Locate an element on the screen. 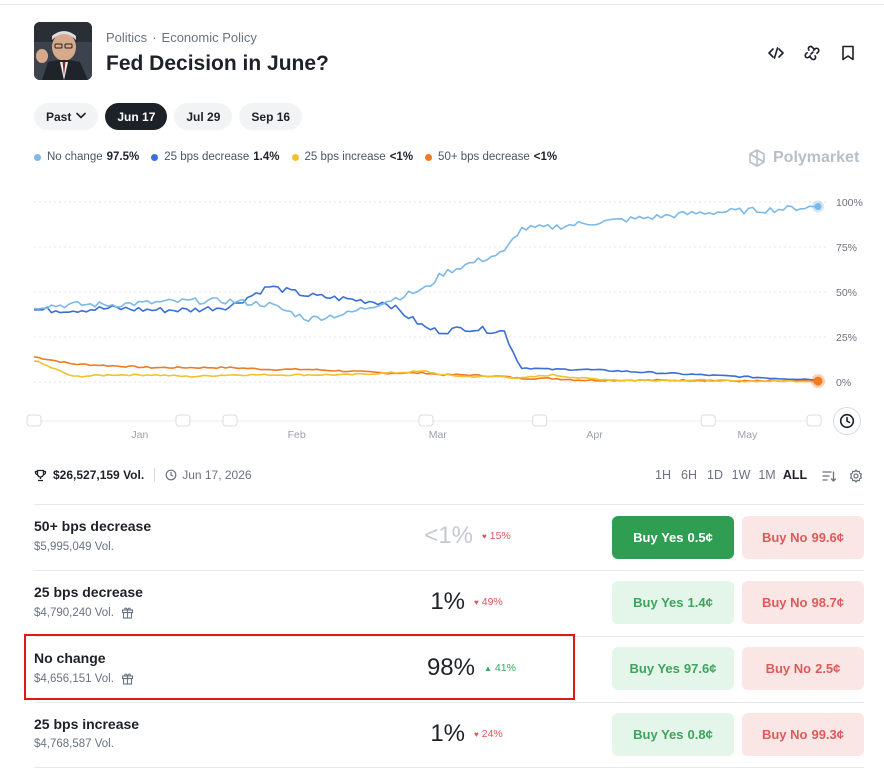 The image size is (884, 771). outcome-volume: $4,656,151 Vol. is located at coordinates (84, 678).